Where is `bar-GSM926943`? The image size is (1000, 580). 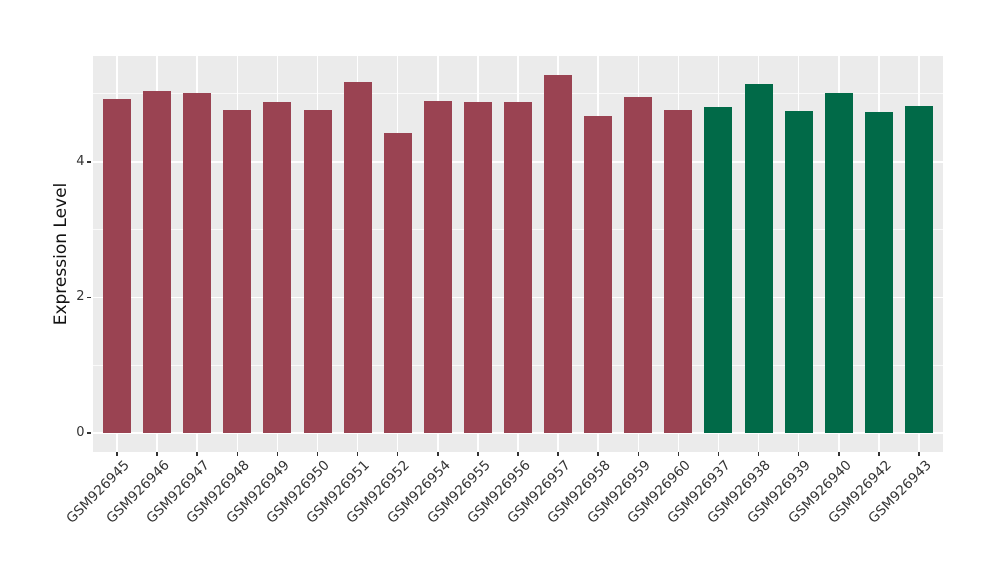
bar-GSM926943 is located at coordinates (918, 269).